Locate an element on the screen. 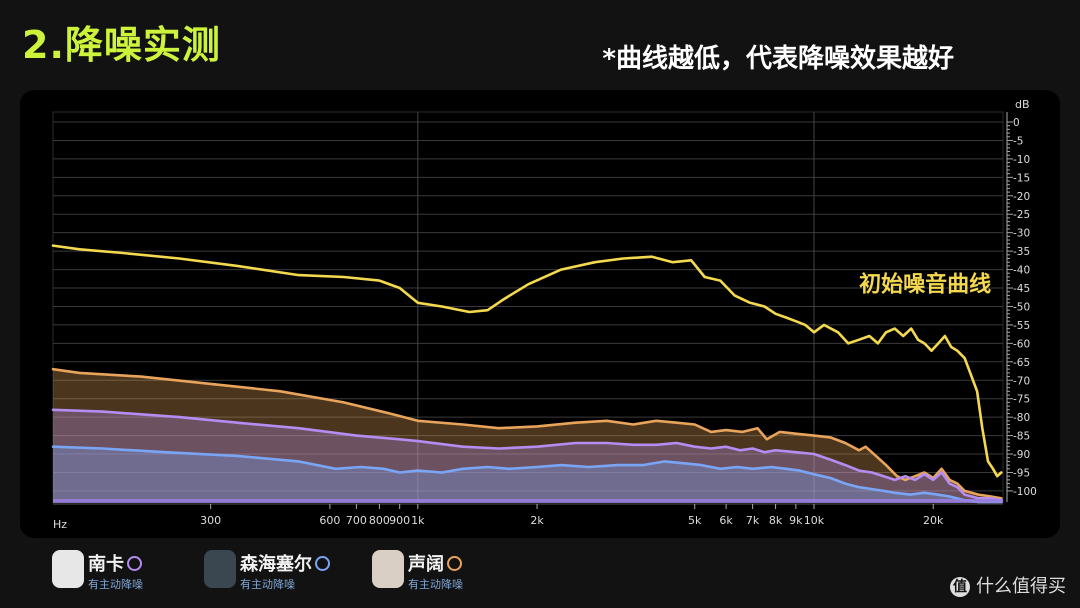 This screenshot has width=1080, height=608. legend-name: 声阔 is located at coordinates (426, 564).